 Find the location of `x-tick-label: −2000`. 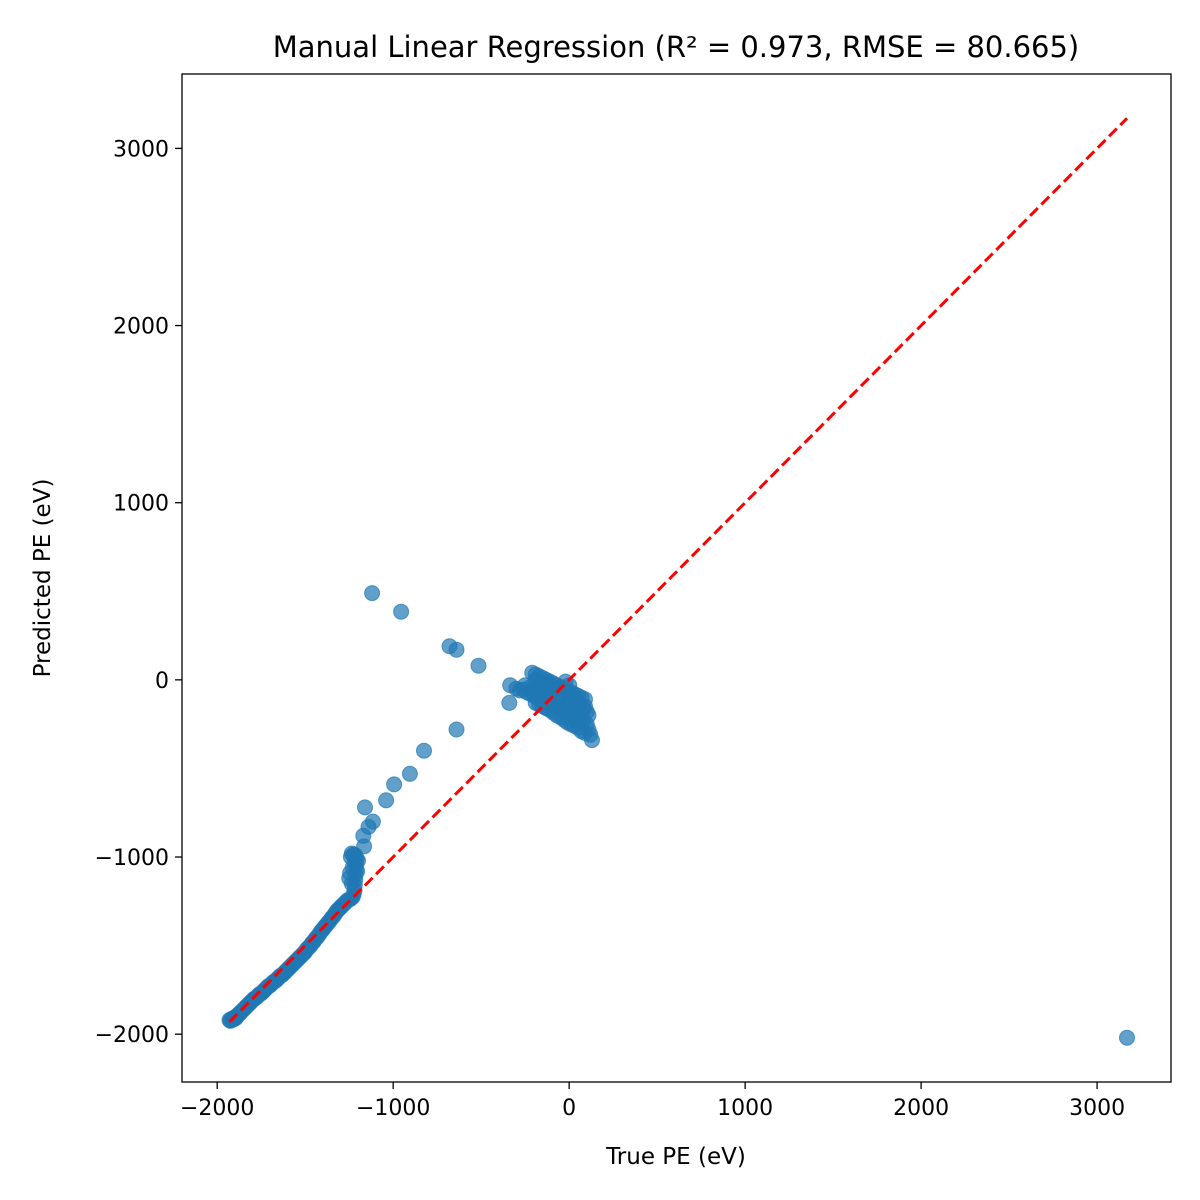

x-tick-label: −2000 is located at coordinates (217, 1108).